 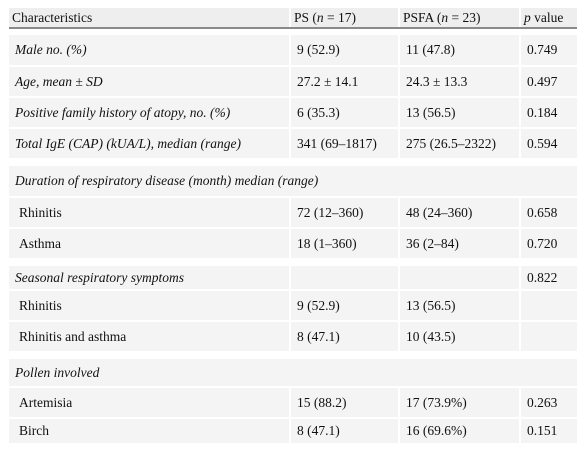 What do you see at coordinates (149, 51) in the screenshot?
I see `row-label: Male no. (%)` at bounding box center [149, 51].